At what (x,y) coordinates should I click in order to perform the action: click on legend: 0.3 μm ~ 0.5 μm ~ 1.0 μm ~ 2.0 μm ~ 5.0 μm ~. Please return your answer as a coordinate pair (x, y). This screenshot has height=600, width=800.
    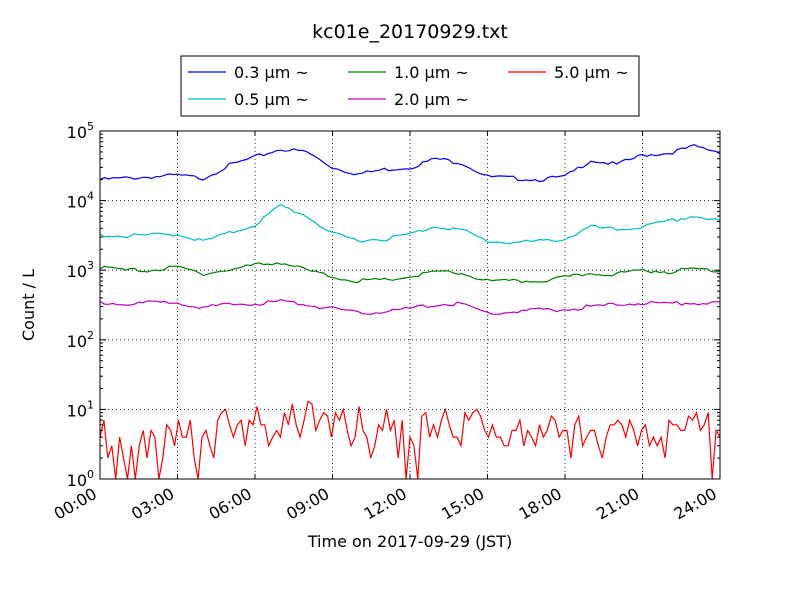
    Looking at the image, I should click on (410, 86).